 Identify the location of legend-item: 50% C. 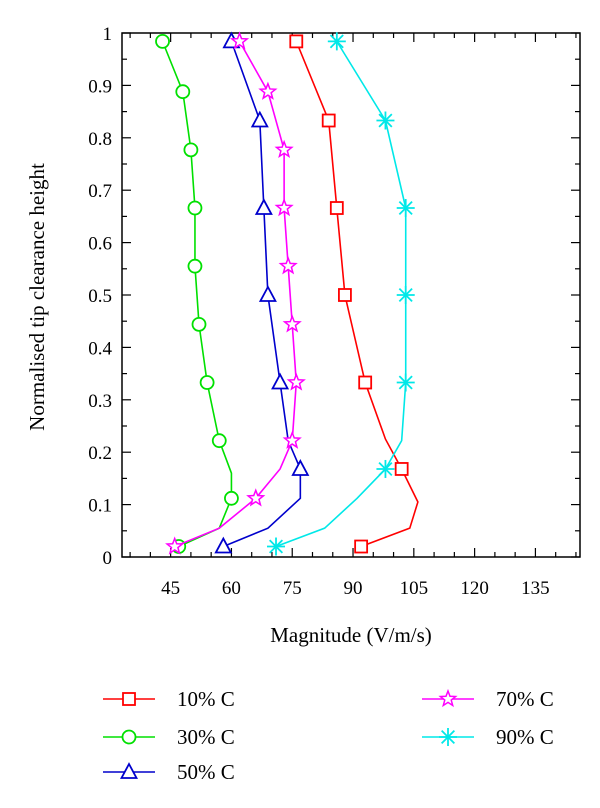
(169, 772).